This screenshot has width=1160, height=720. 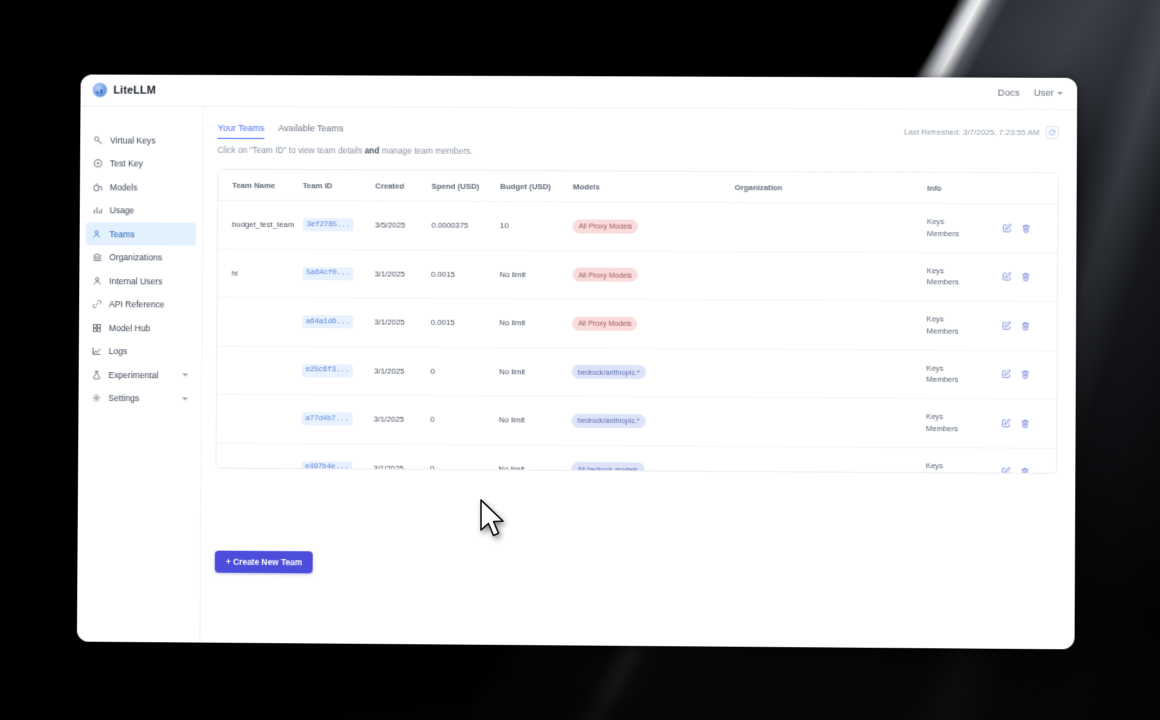 I want to click on sidebar-item-models: Models, so click(x=141, y=186).